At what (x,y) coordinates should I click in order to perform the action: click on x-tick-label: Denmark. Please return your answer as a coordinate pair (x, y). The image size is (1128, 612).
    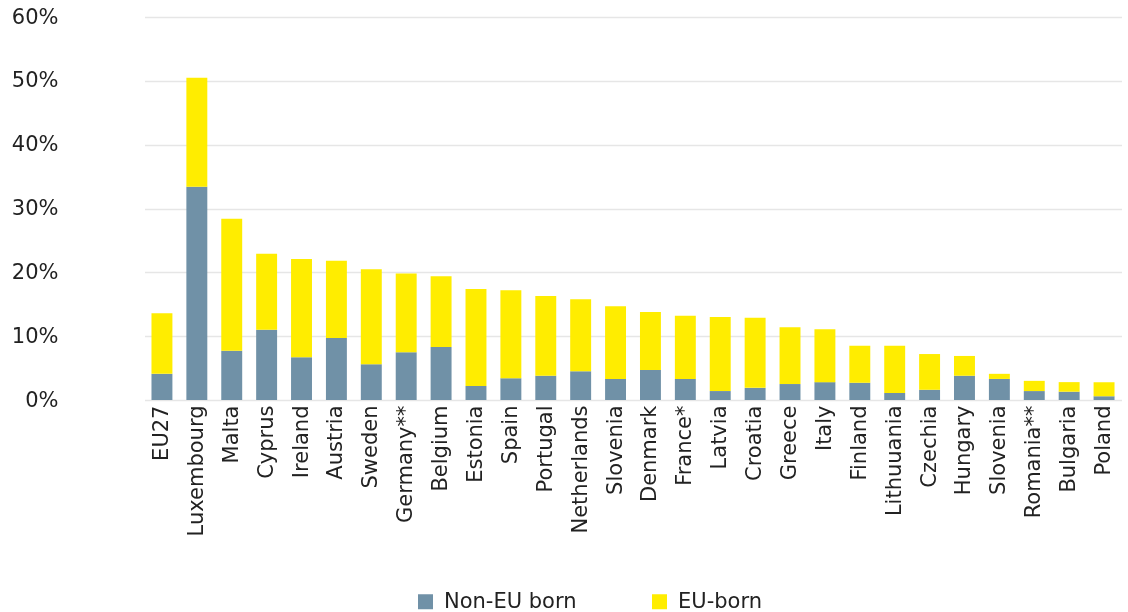
    Looking at the image, I should click on (649, 453).